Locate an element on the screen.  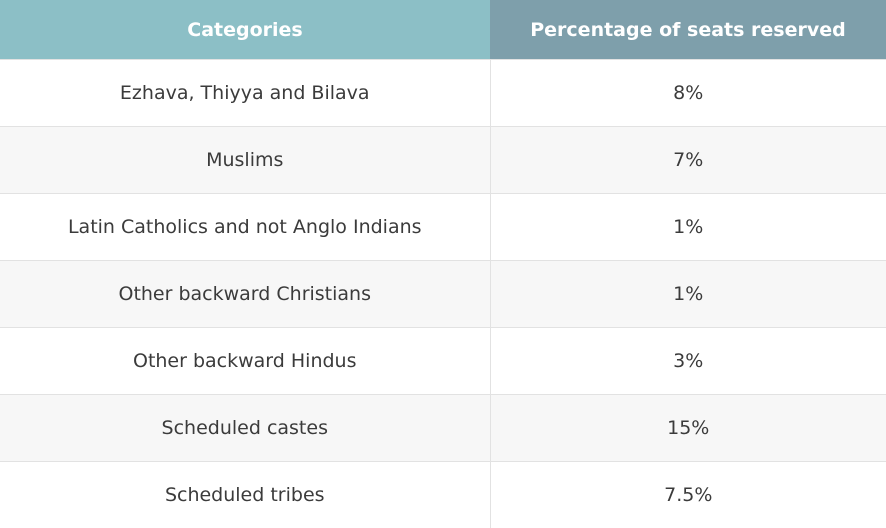
category-cell: Scheduled castes is located at coordinates (245, 428).